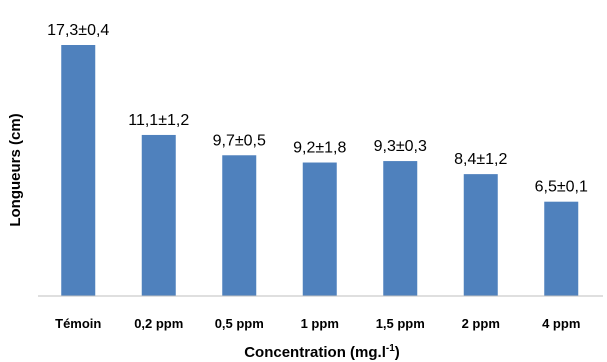  Describe the element at coordinates (158, 323) in the screenshot. I see `x-tick-label-1: 0,2 ppm` at that location.